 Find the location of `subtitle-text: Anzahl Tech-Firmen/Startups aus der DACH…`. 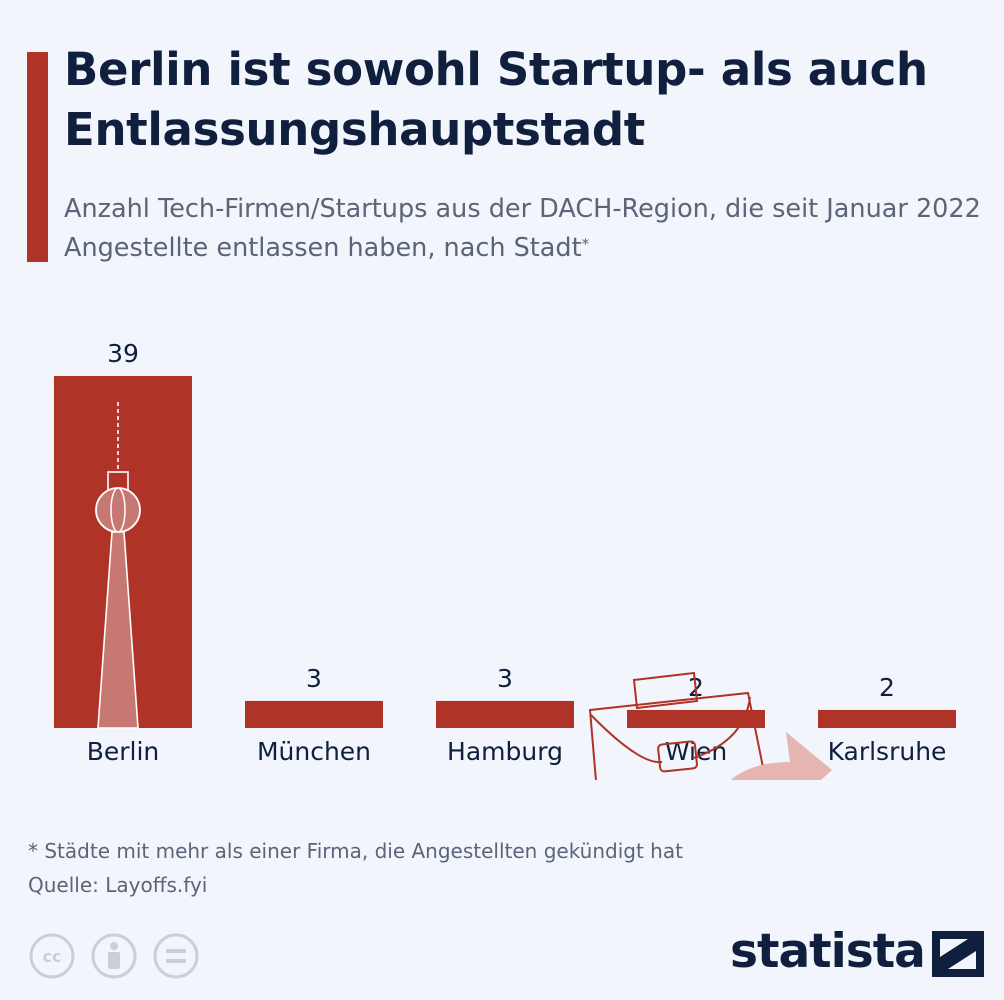

subtitle-text: Anzahl Tech-Firmen/Startups aus der DACH… is located at coordinates (522, 228).